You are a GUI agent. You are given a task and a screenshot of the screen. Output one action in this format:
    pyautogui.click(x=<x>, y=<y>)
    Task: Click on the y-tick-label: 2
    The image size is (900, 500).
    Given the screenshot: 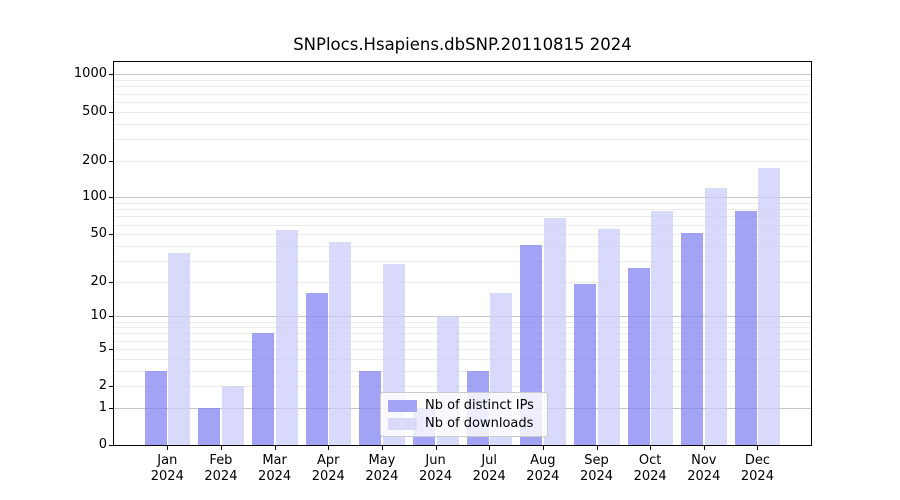 What is the action you would take?
    pyautogui.click(x=102, y=386)
    